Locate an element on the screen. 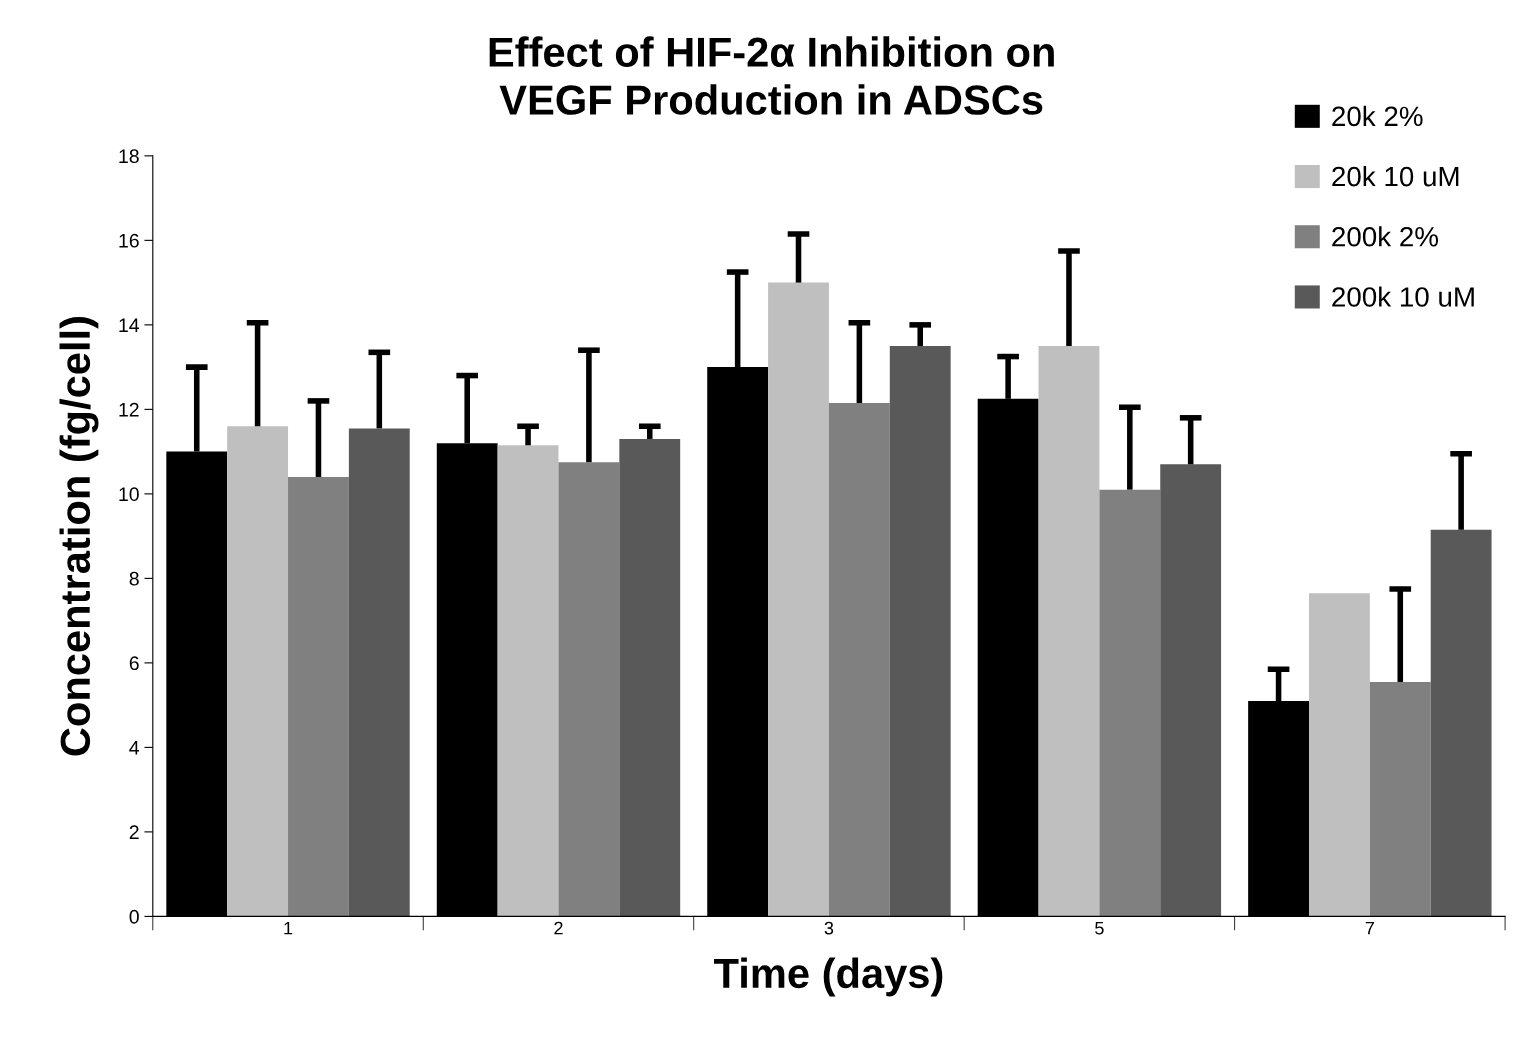 The image size is (1528, 1039). y-tick-label: 8 is located at coordinates (134, 578).